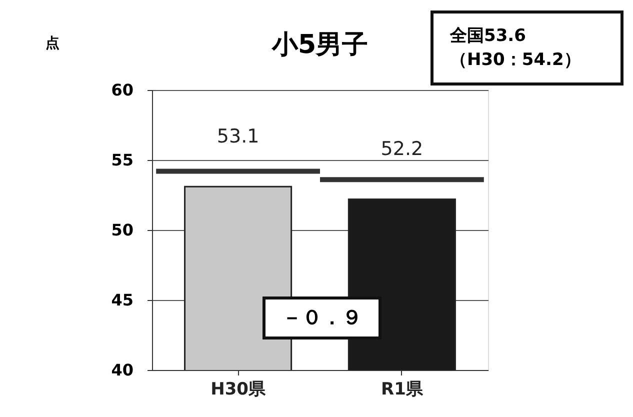 This screenshot has width=633, height=417. What do you see at coordinates (238, 390) in the screenshot?
I see `x-tick-label: H30県` at bounding box center [238, 390].